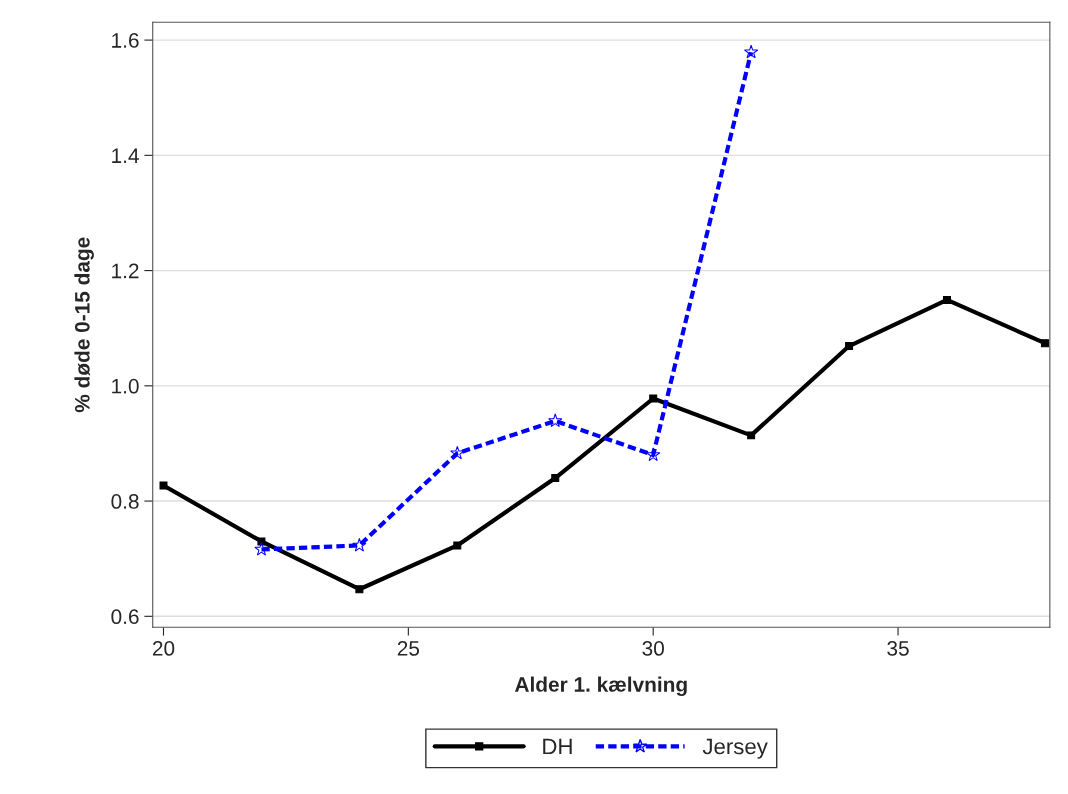  What do you see at coordinates (125, 155) in the screenshot?
I see `y-tick-label: 1.4` at bounding box center [125, 155].